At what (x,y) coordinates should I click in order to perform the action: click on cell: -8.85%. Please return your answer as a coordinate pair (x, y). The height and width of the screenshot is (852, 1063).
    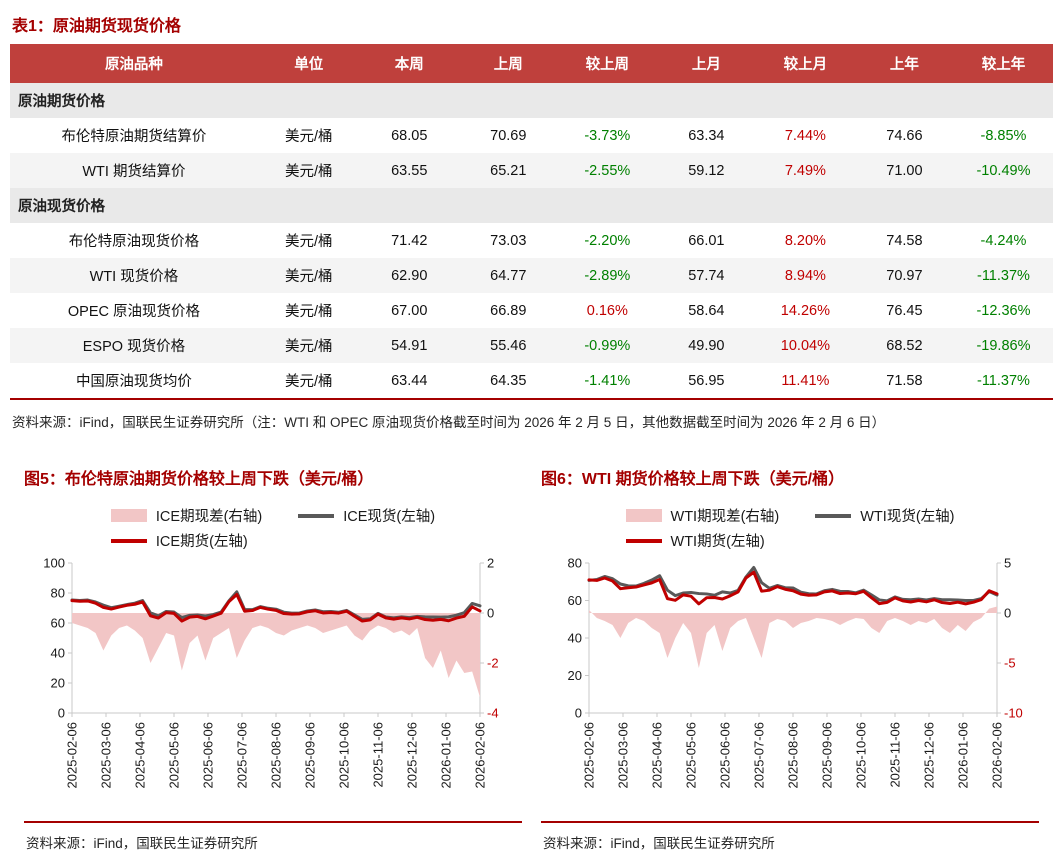
    Looking at the image, I should click on (1003, 135).